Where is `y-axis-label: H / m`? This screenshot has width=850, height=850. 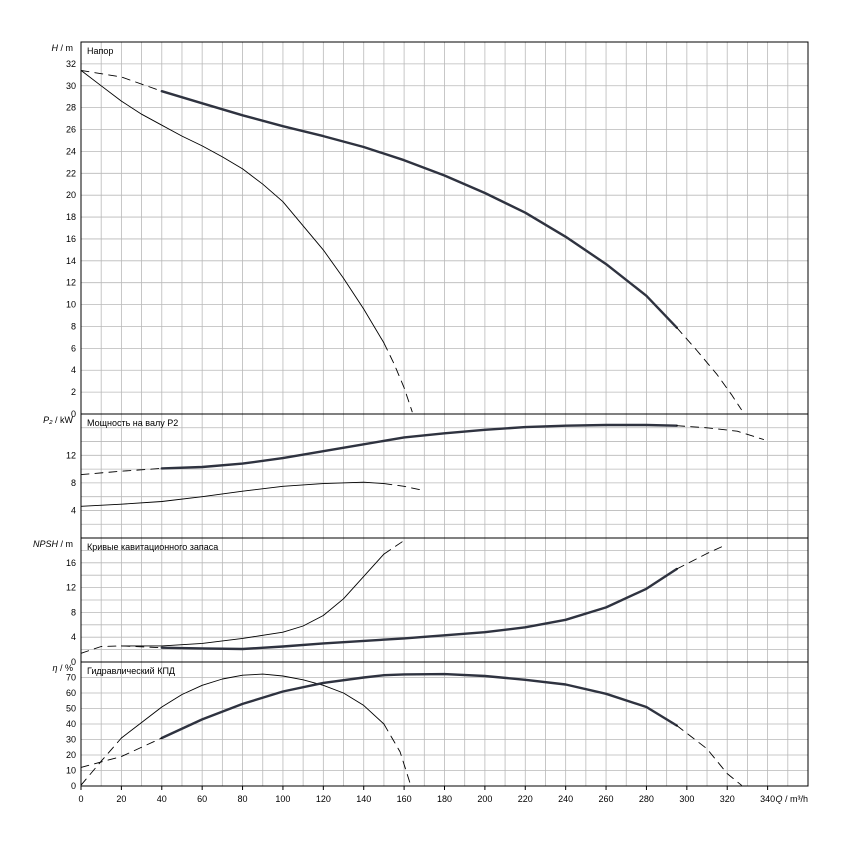 y-axis-label: H / m is located at coordinates (63, 48).